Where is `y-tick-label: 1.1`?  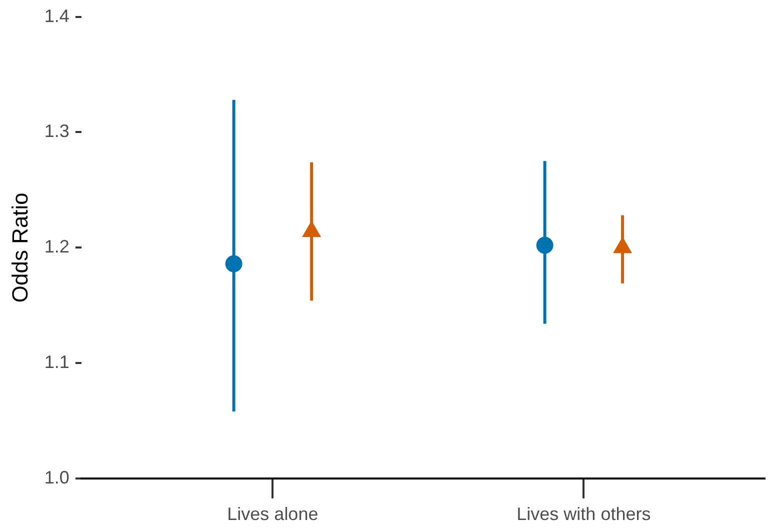
y-tick-label: 1.1 is located at coordinates (57, 362).